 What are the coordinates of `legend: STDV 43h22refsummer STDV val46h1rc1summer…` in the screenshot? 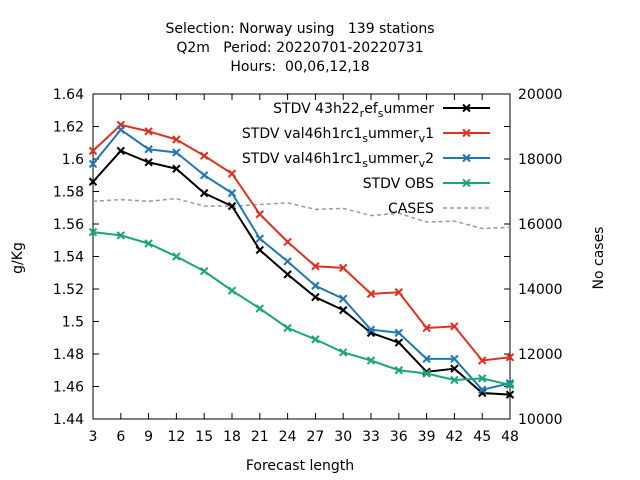 It's located at (366, 159).